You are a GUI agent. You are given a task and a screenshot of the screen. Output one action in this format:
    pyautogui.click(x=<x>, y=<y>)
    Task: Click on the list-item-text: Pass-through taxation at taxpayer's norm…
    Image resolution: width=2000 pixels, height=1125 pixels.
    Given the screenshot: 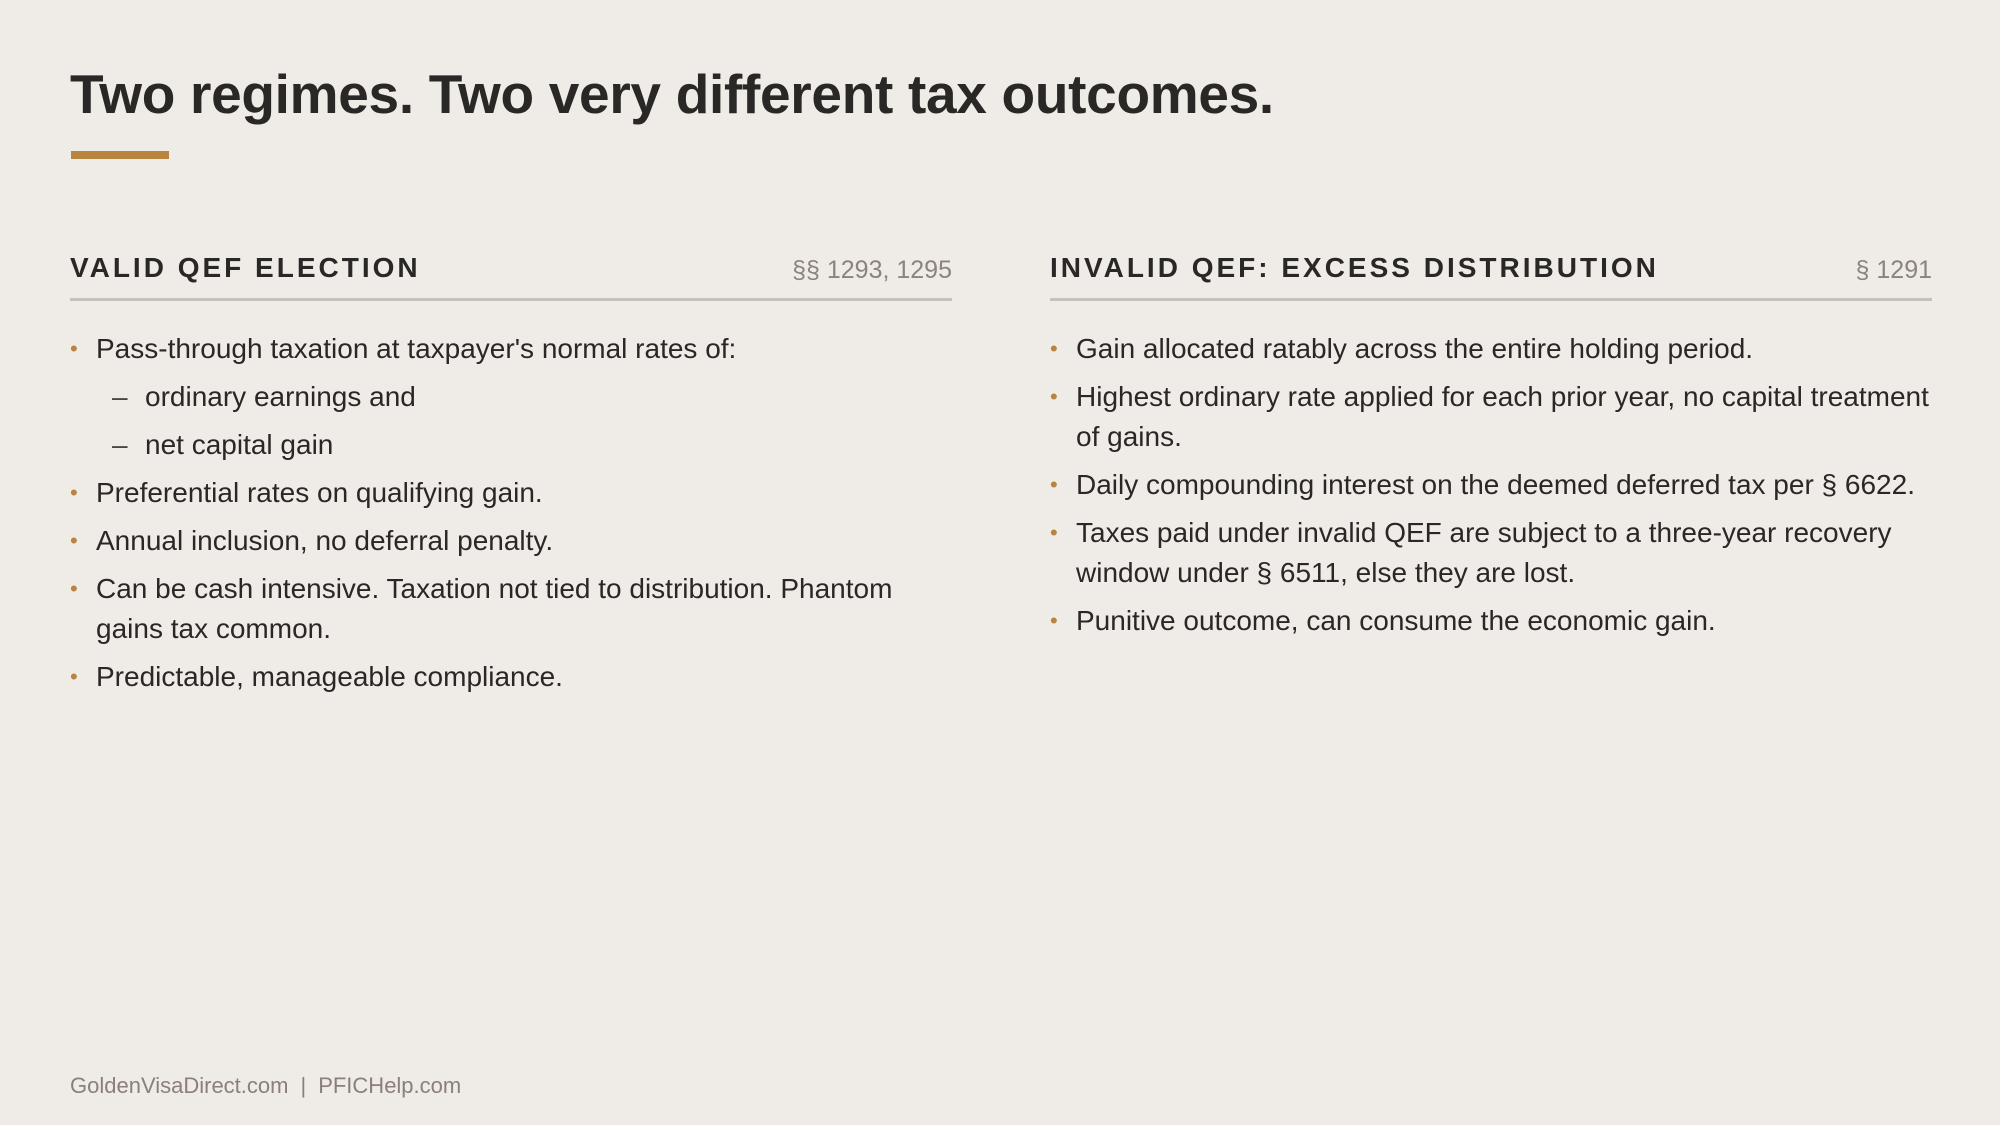 What is the action you would take?
    pyautogui.click(x=416, y=348)
    